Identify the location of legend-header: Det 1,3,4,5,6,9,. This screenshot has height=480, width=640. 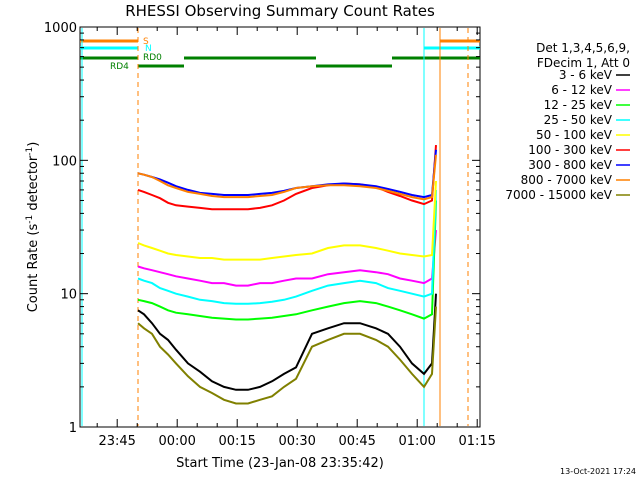
(583, 48).